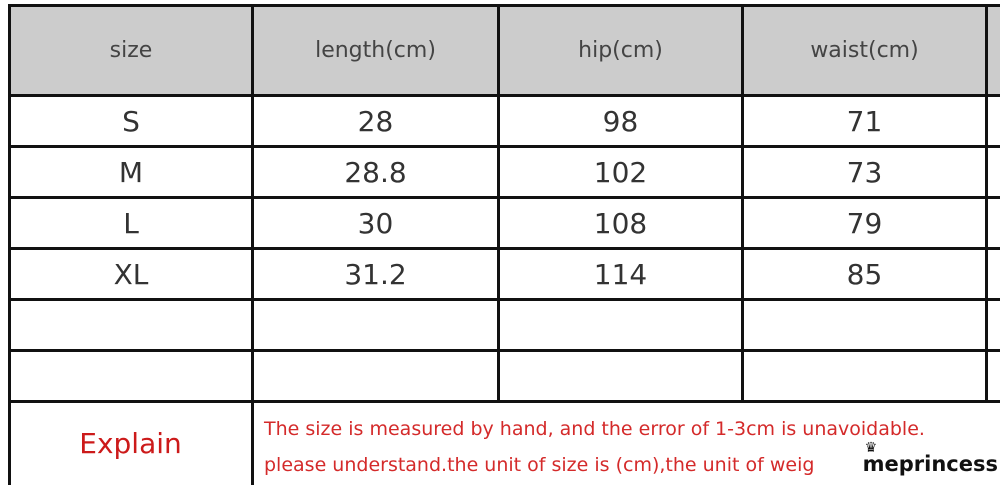  What do you see at coordinates (375, 121) in the screenshot?
I see `table-cell: 28` at bounding box center [375, 121].